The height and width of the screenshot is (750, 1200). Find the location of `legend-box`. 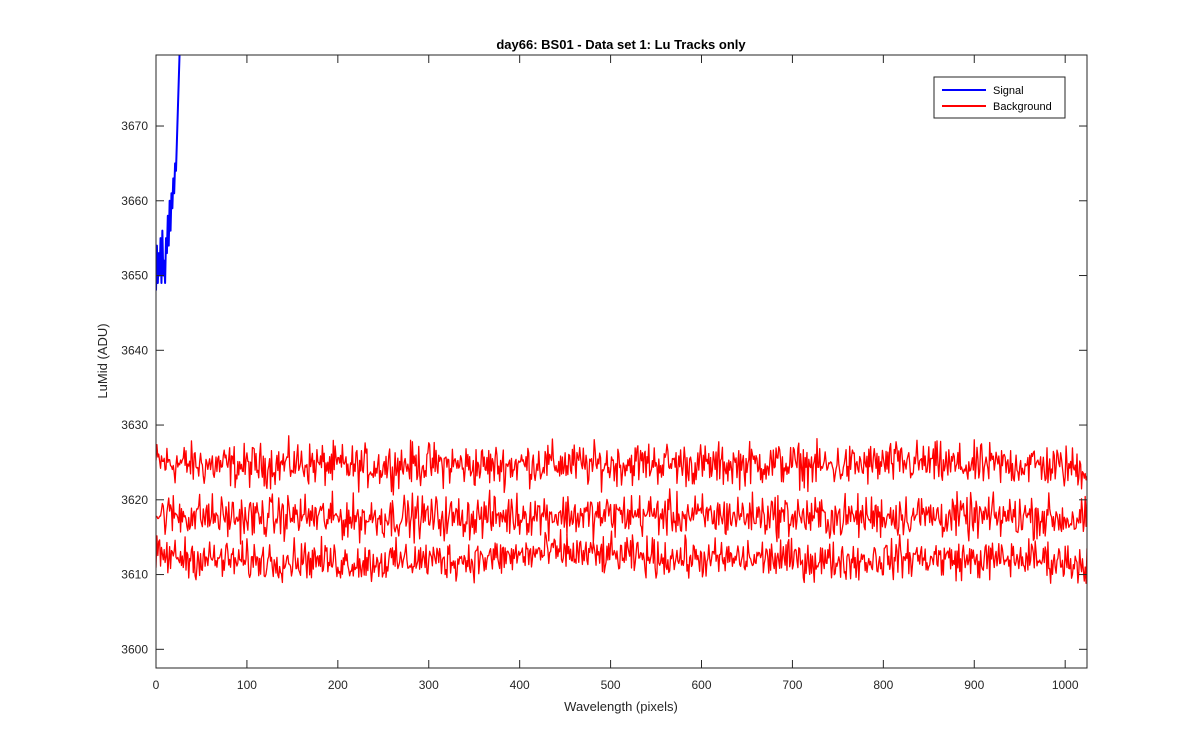

legend-box is located at coordinates (999, 97).